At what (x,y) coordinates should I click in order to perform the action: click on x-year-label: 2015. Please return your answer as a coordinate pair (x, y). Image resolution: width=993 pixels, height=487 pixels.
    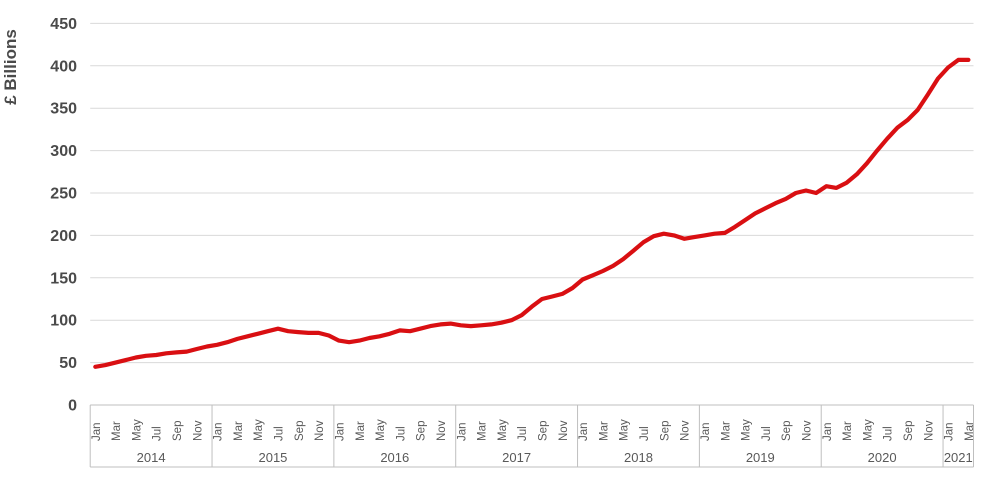
    Looking at the image, I should click on (272, 457).